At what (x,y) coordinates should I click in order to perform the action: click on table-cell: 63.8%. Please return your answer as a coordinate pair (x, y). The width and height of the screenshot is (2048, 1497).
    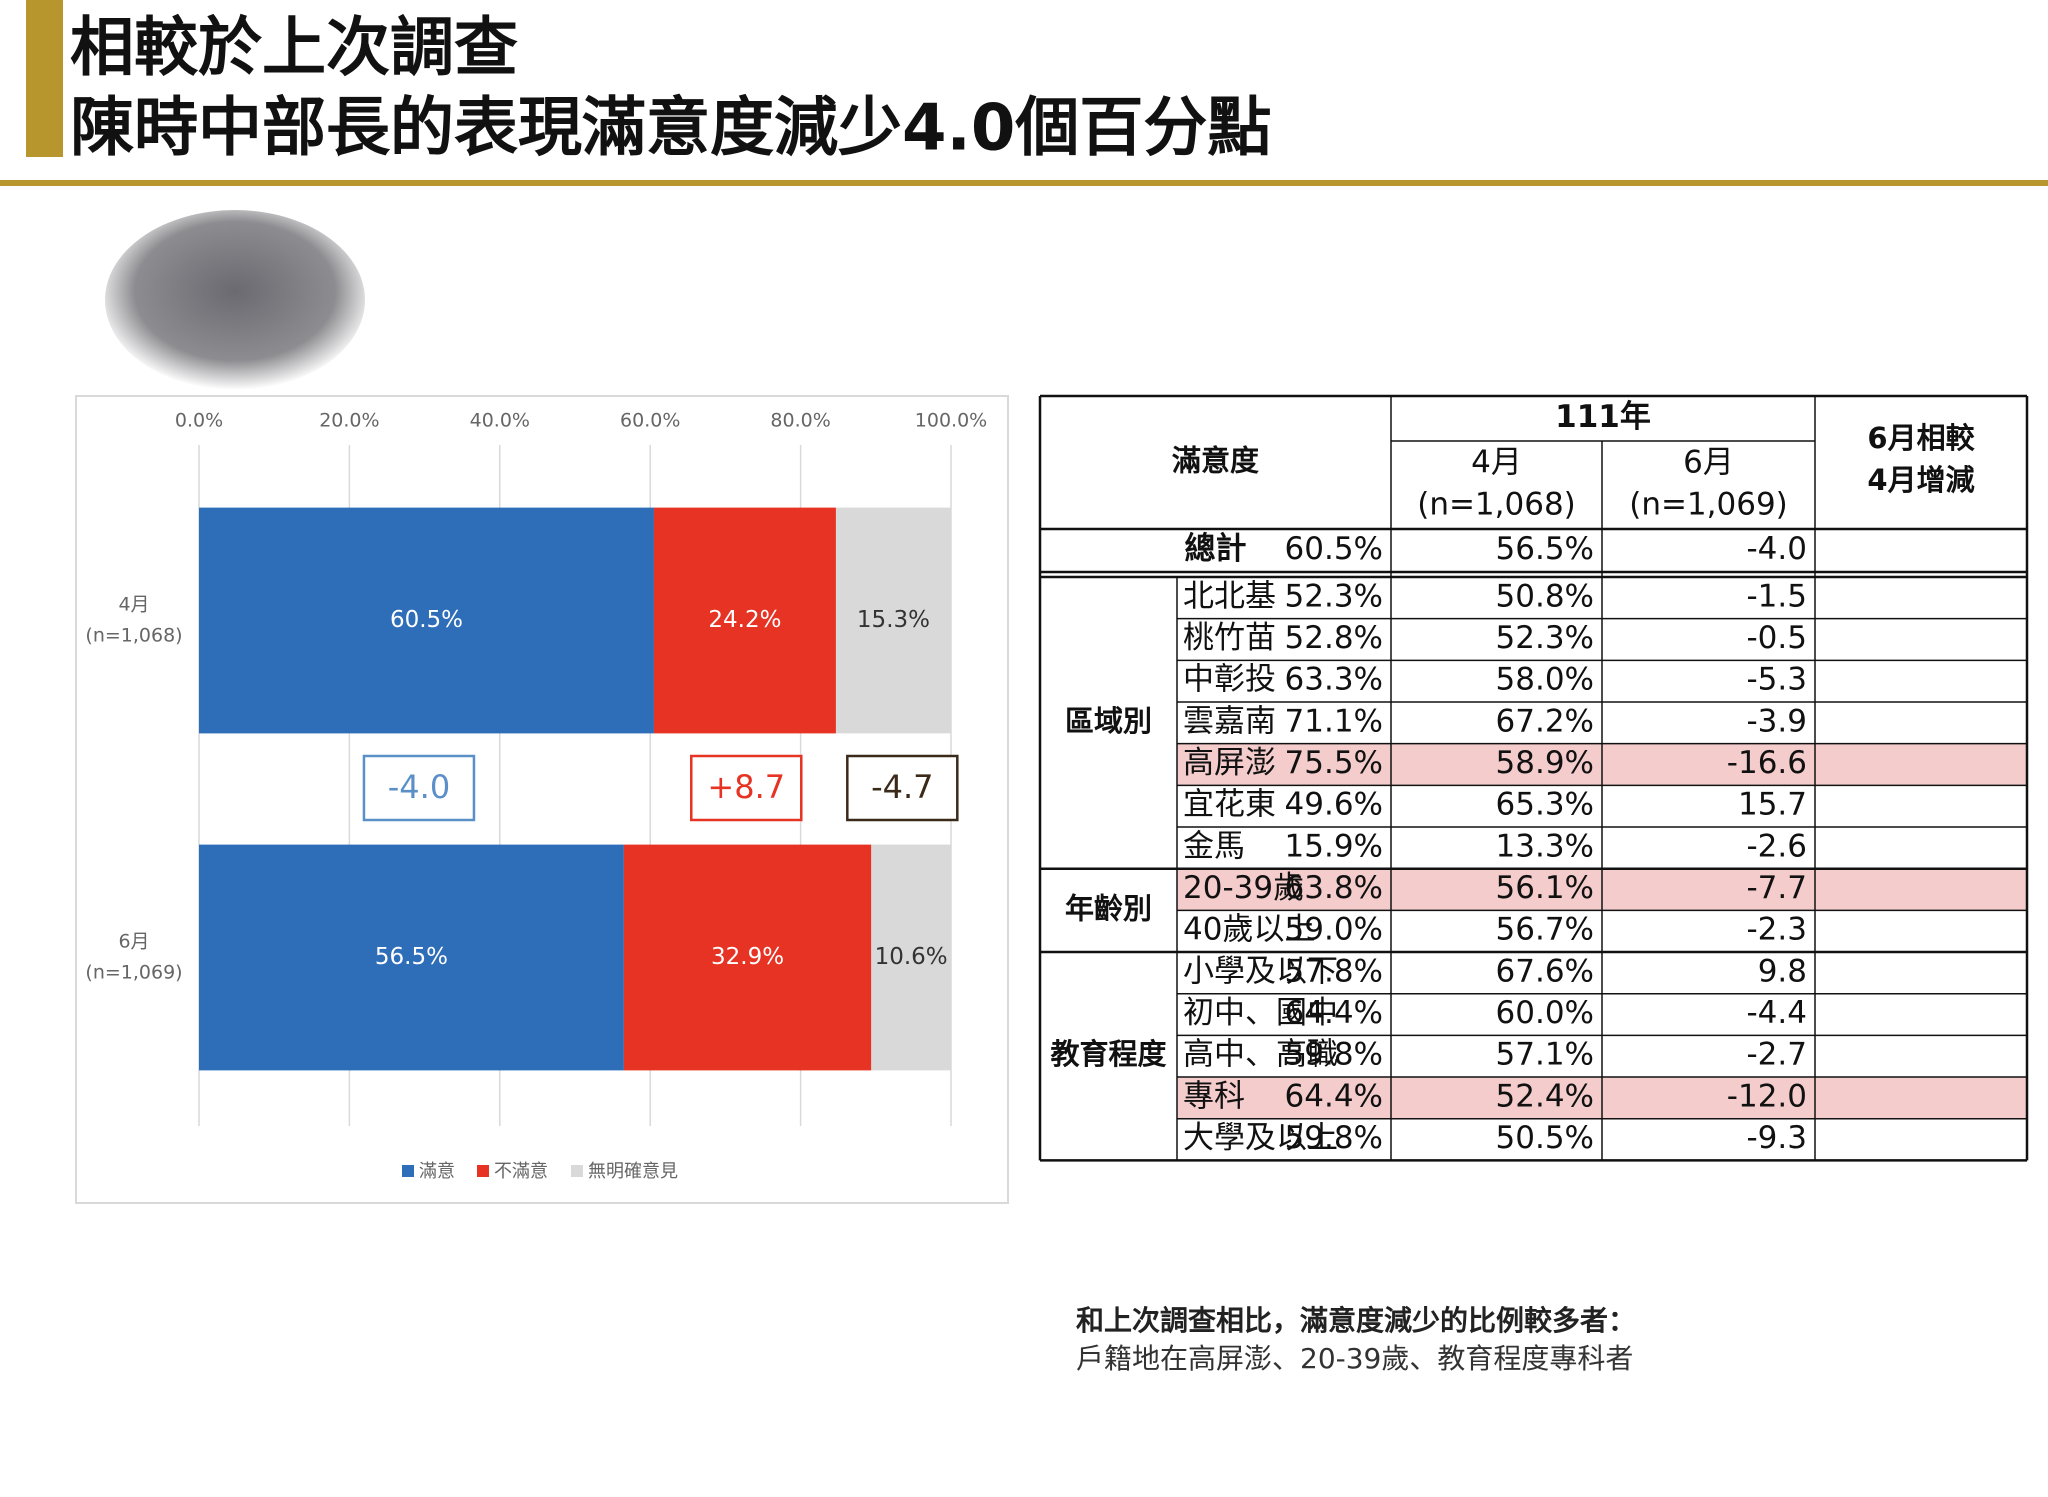
    Looking at the image, I should click on (1334, 888).